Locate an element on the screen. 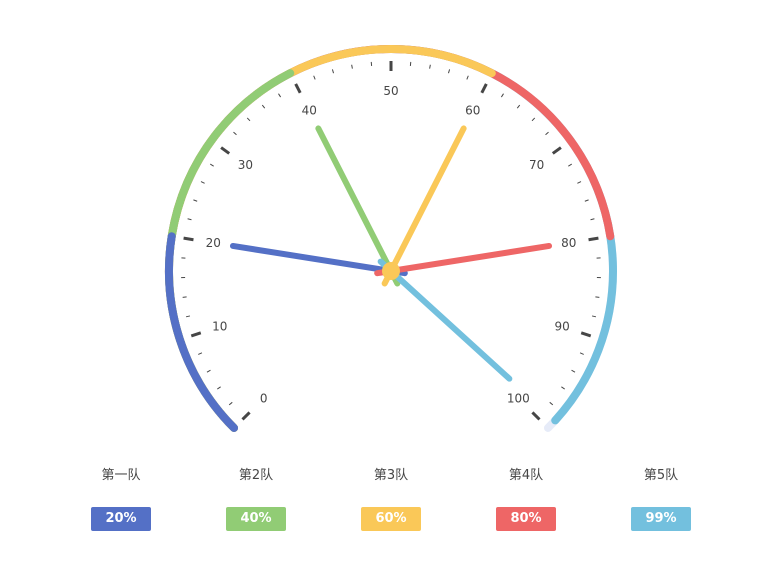 Image resolution: width=768 pixels, height=581 pixels. tick-label: 90 is located at coordinates (562, 327).